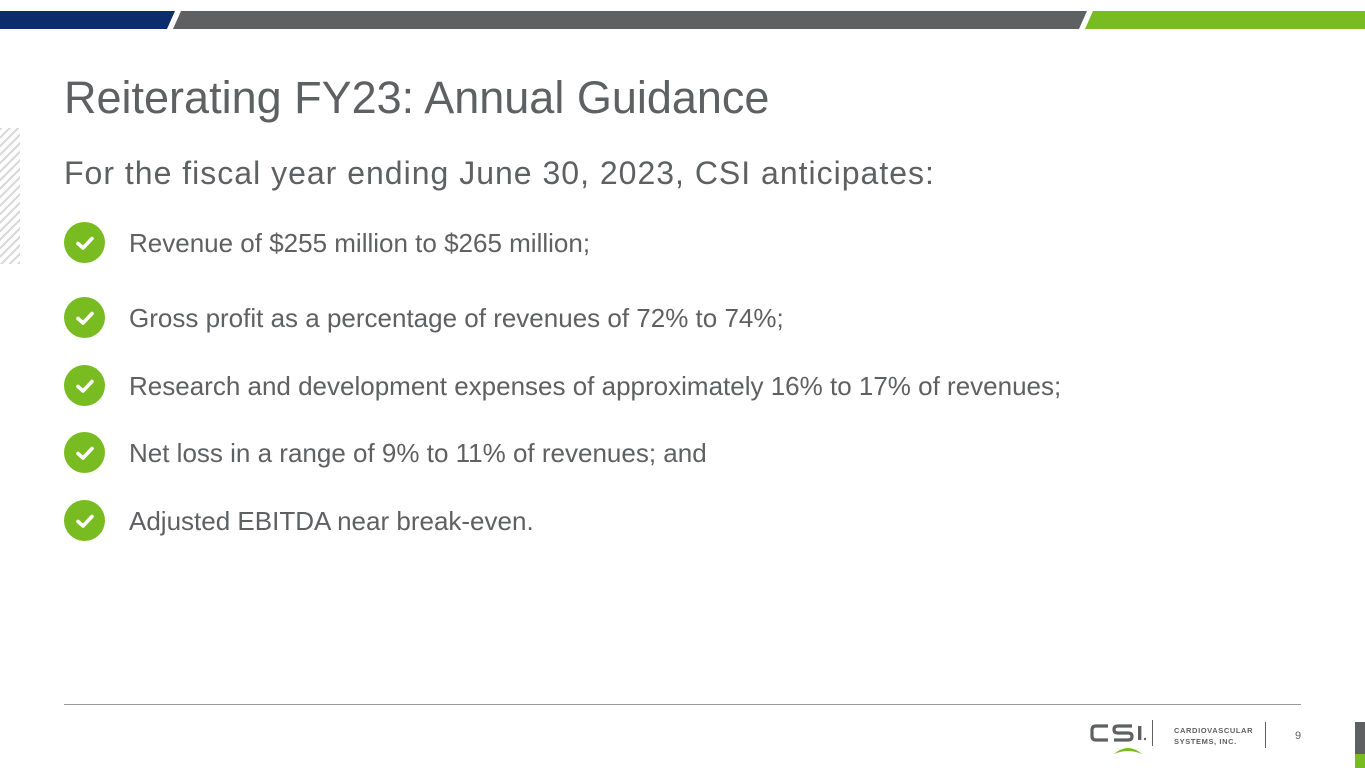 Image resolution: width=1365 pixels, height=768 pixels. I want to click on page-number: 9, so click(1298, 736).